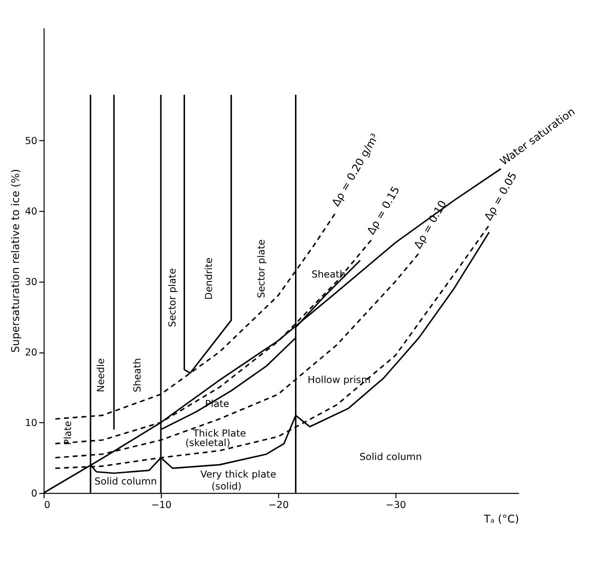 This screenshot has height=574, width=597. I want to click on annotation: Thick Plate, so click(219, 434).